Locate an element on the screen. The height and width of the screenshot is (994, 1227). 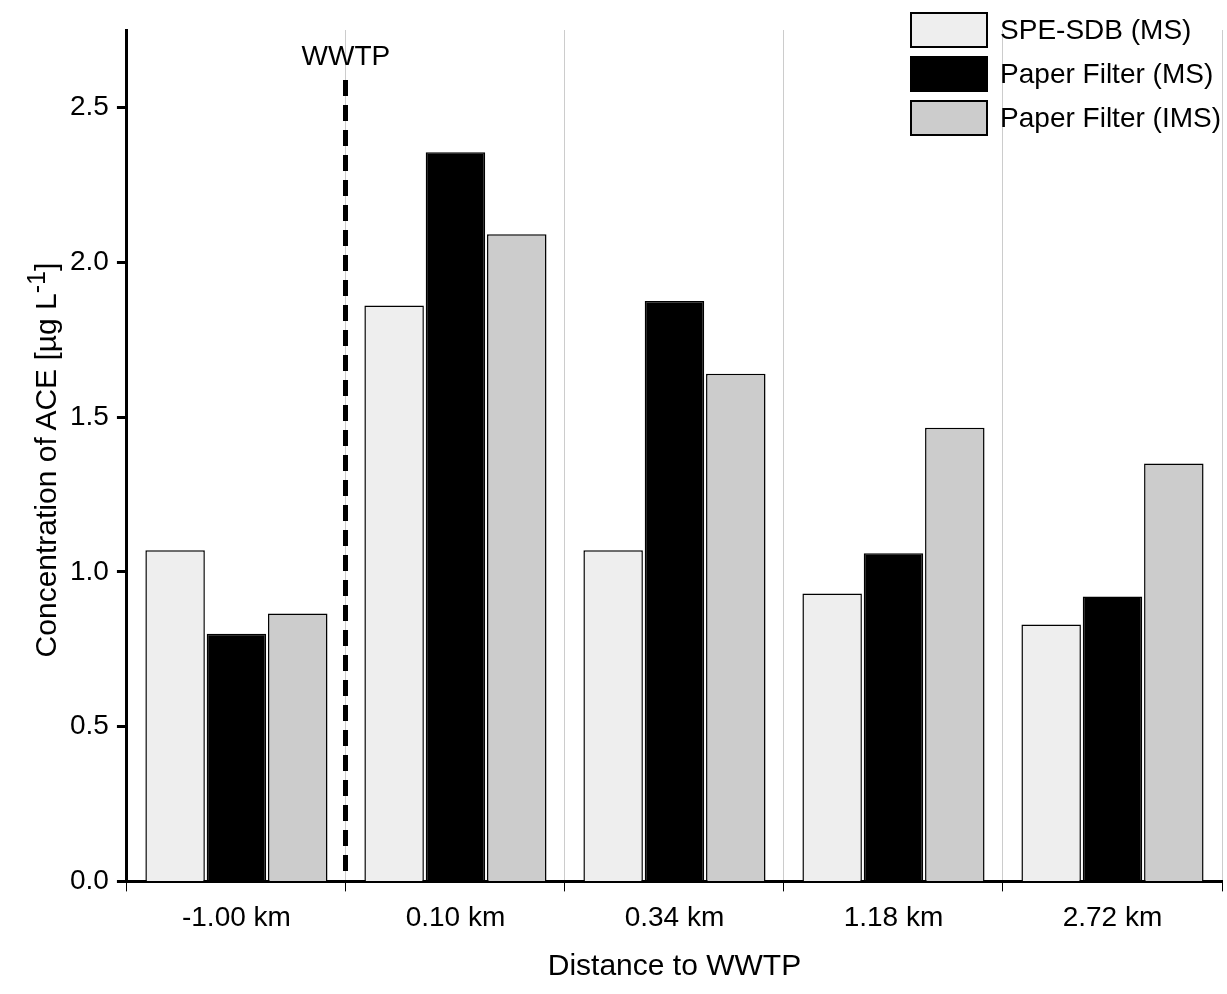
annotation: WWTP is located at coordinates (346, 56).